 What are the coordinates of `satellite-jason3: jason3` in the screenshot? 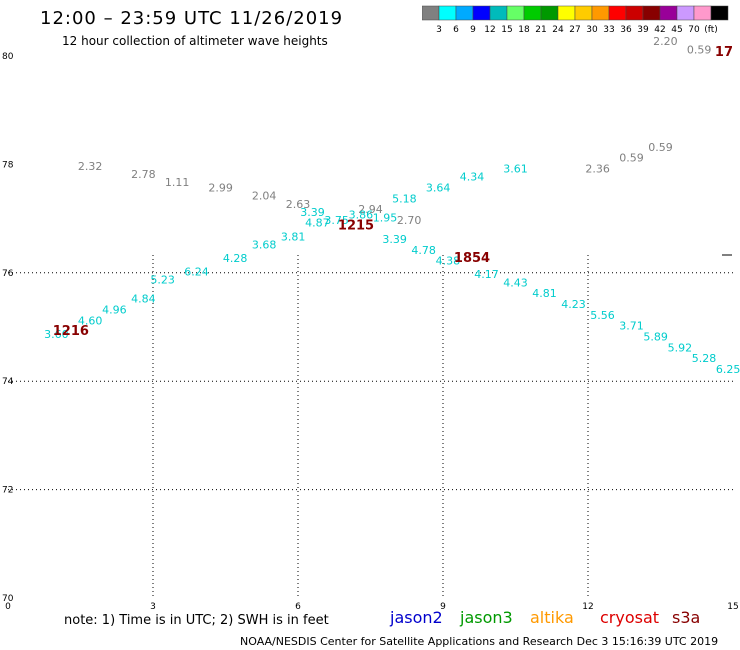 It's located at (486, 617).